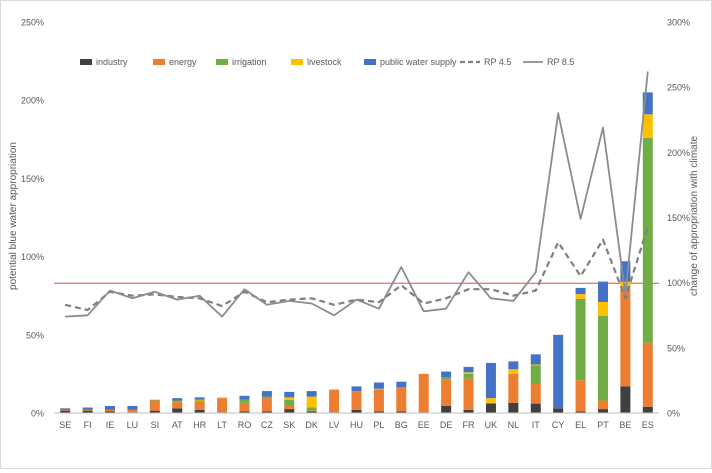 The width and height of the screenshot is (712, 473). I want to click on x-tick-label: LT, so click(222, 425).